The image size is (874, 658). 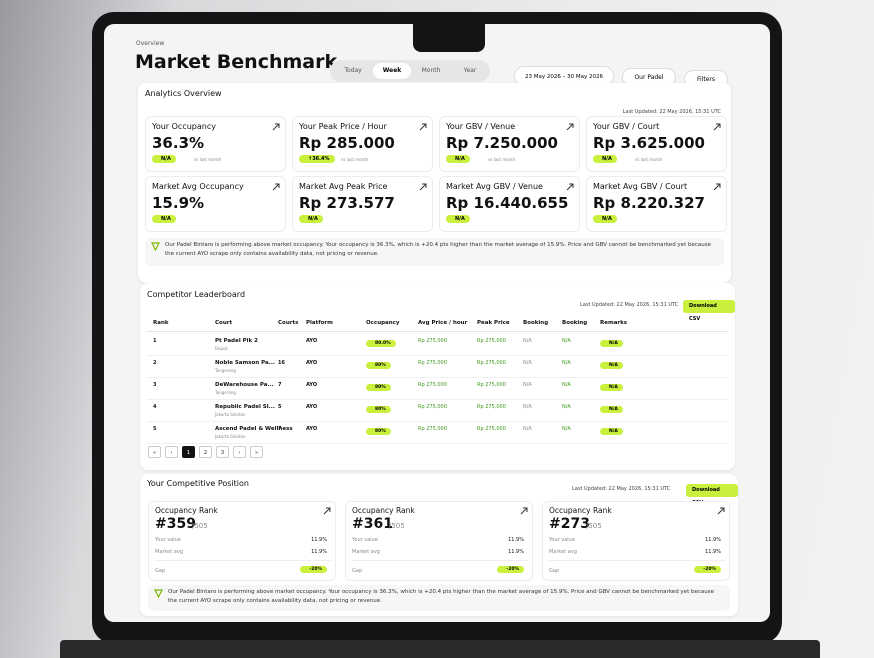 What do you see at coordinates (222, 452) in the screenshot?
I see `page-button: 3` at bounding box center [222, 452].